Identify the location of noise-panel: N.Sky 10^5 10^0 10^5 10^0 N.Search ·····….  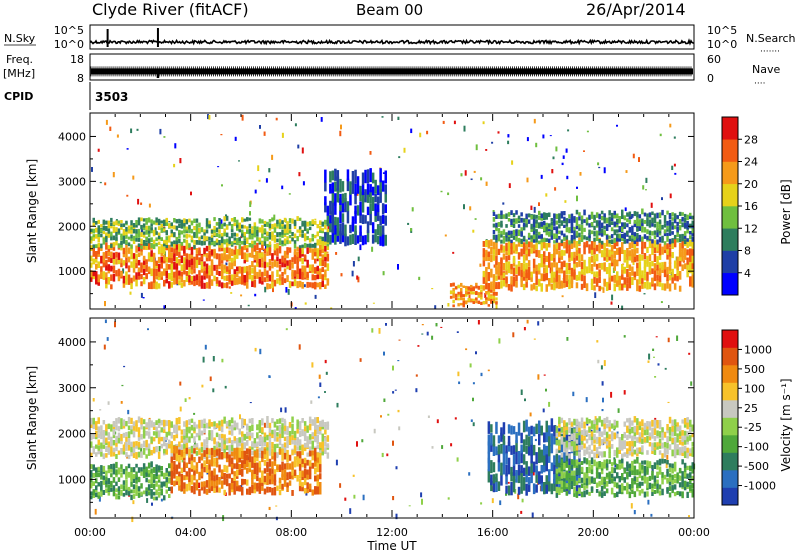
(400, 40).